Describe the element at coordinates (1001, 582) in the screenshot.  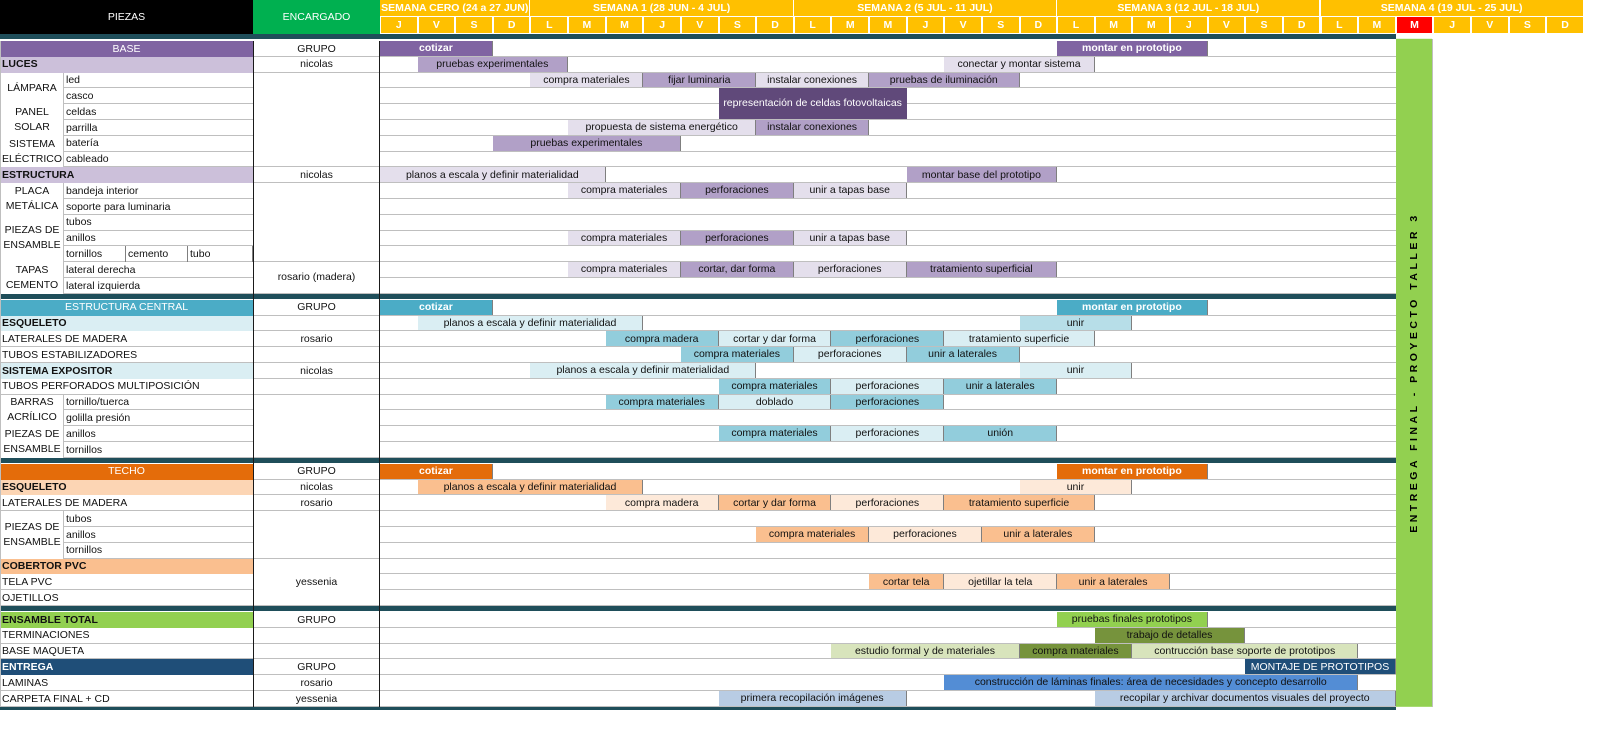
I see `task-bar: ojetillar la tela` at that location.